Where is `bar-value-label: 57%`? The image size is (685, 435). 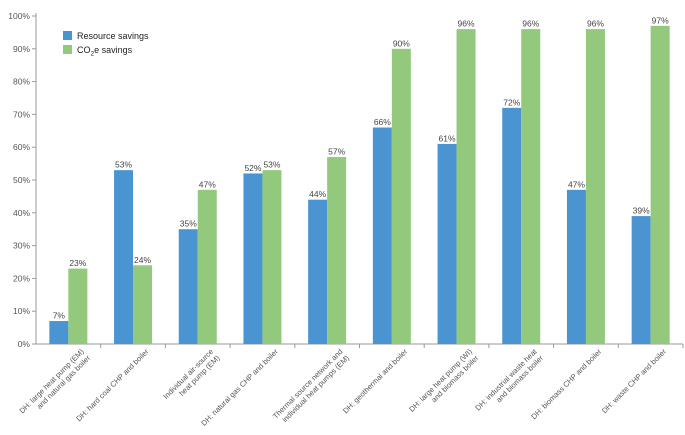 bar-value-label: 57% is located at coordinates (336, 152).